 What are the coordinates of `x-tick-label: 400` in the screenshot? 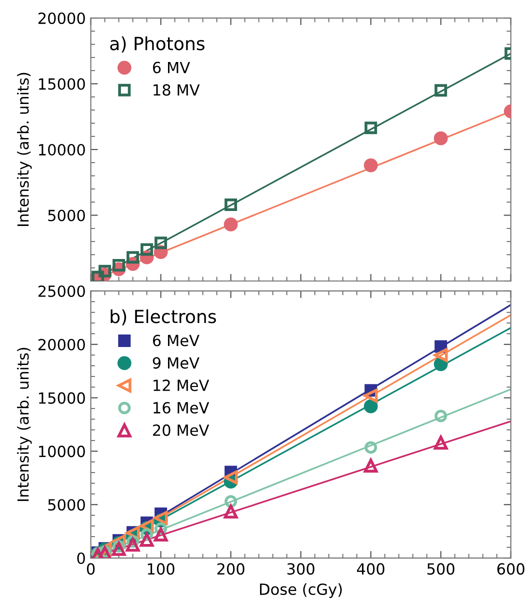 It's located at (370, 569).